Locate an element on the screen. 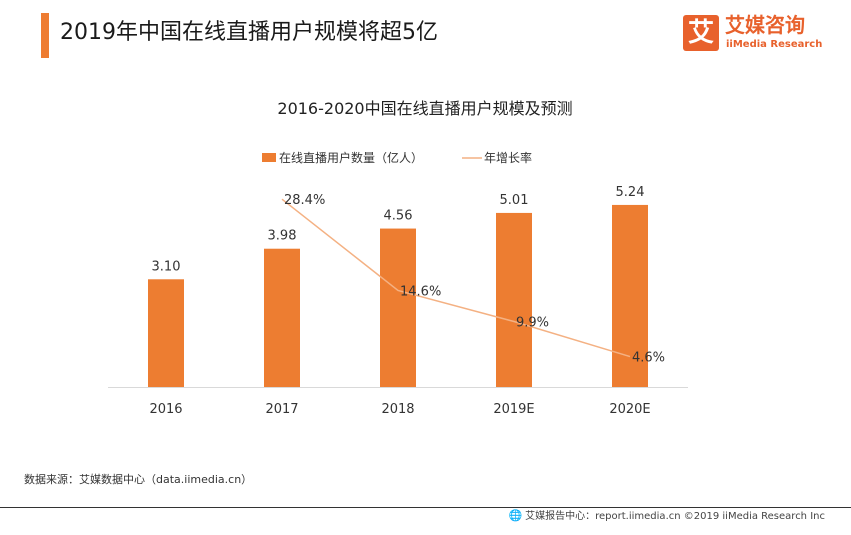 The height and width of the screenshot is (535, 851). bar-label-2019E: 5.01 is located at coordinates (514, 200).